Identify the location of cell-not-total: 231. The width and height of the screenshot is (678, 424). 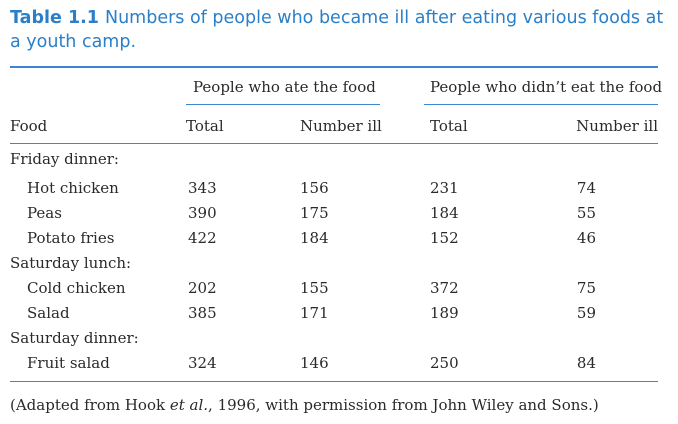
(444, 188).